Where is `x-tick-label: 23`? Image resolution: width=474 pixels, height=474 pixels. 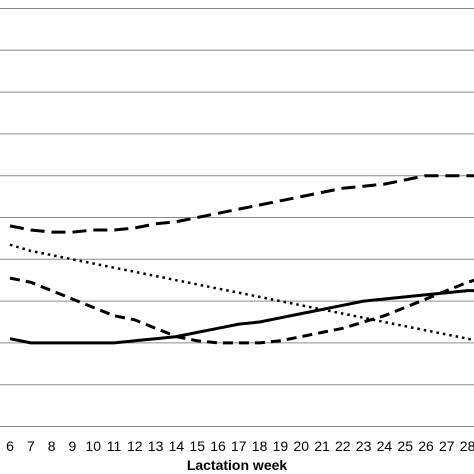
x-tick-label: 23 is located at coordinates (364, 446).